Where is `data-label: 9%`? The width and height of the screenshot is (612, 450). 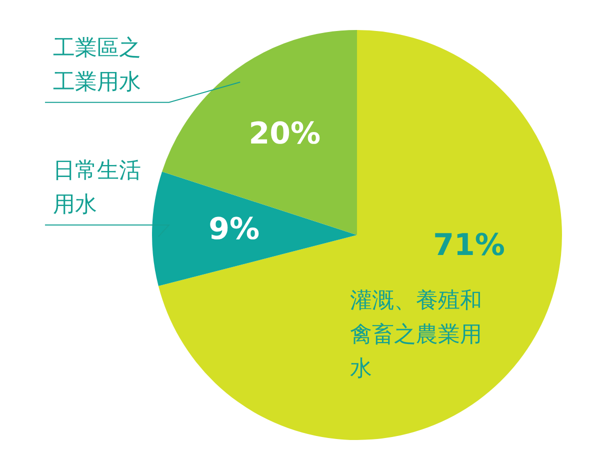
data-label: 9% is located at coordinates (234, 229).